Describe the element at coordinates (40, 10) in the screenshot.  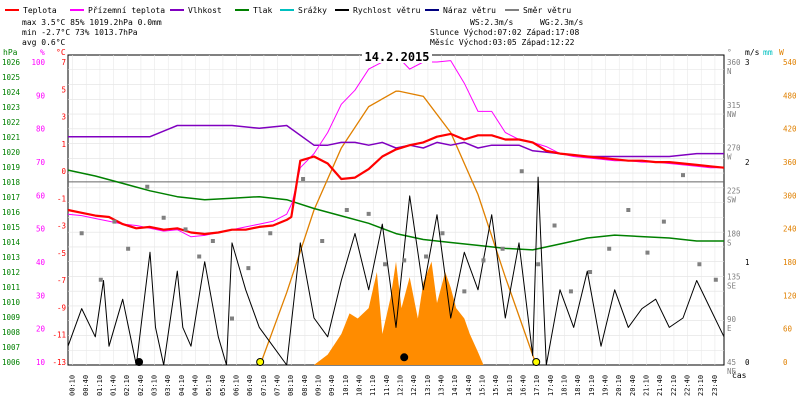
I see `legend-label-temp: Teplota` at that location.